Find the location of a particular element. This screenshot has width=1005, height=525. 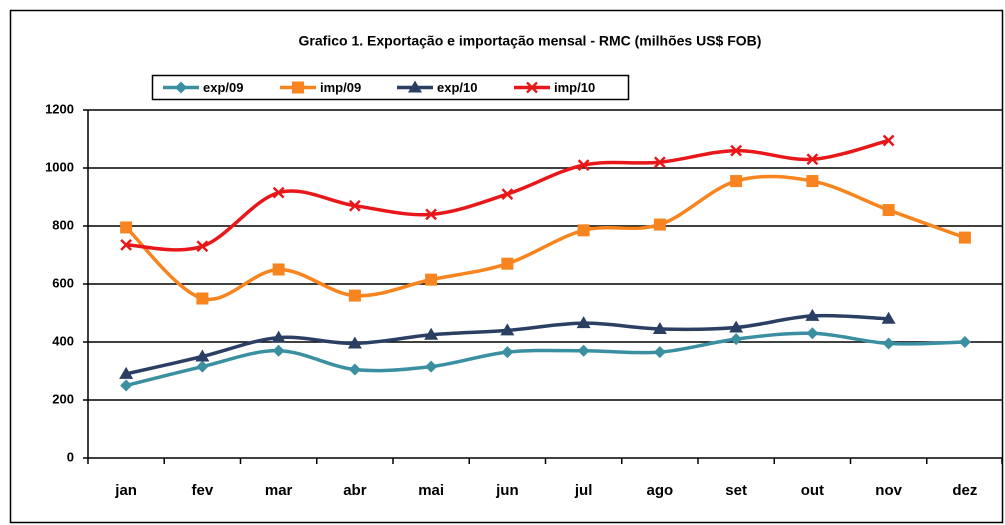

x-tick-label: jul is located at coordinates (583, 490).